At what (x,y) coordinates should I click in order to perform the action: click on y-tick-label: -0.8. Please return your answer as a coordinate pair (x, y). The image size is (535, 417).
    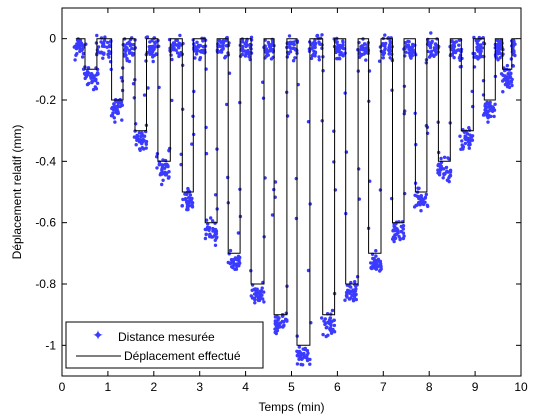
    Looking at the image, I should click on (45, 284).